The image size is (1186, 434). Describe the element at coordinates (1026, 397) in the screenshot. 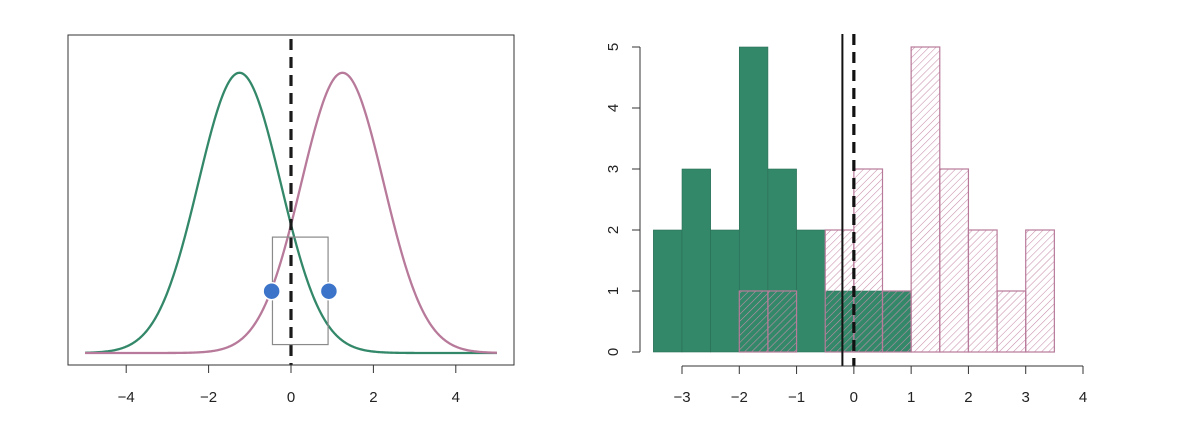

I see `x-tick-label: 3` at that location.